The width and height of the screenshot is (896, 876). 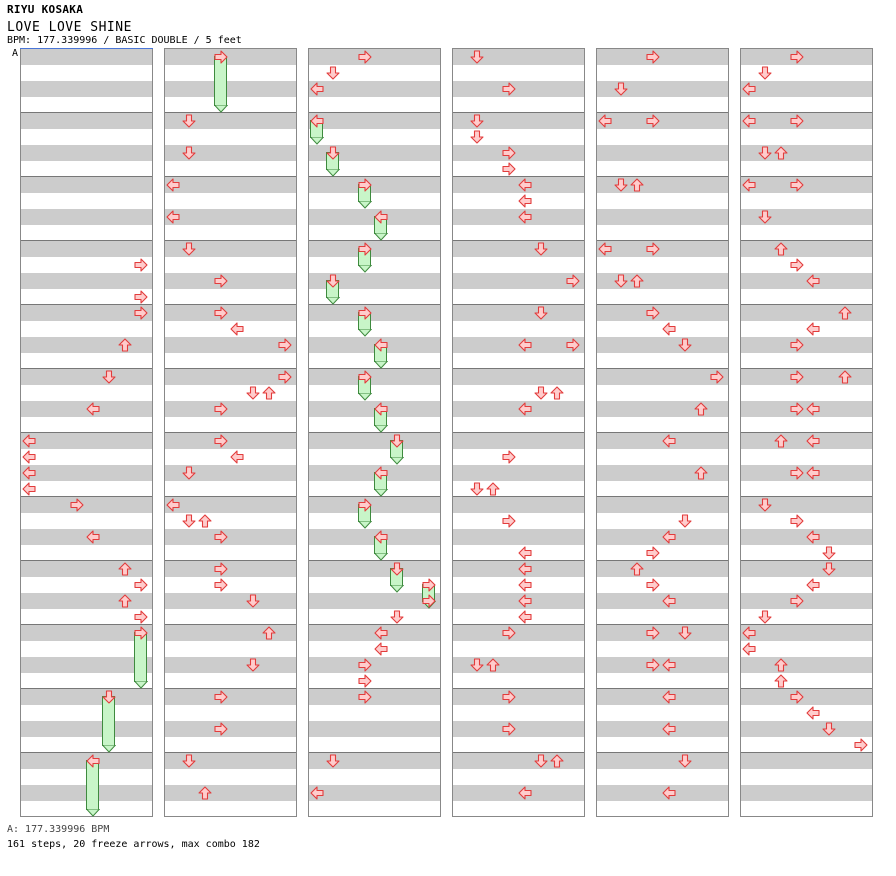 I want to click on bpm-legend: A: 177.339996 BPM, so click(x=58, y=829).